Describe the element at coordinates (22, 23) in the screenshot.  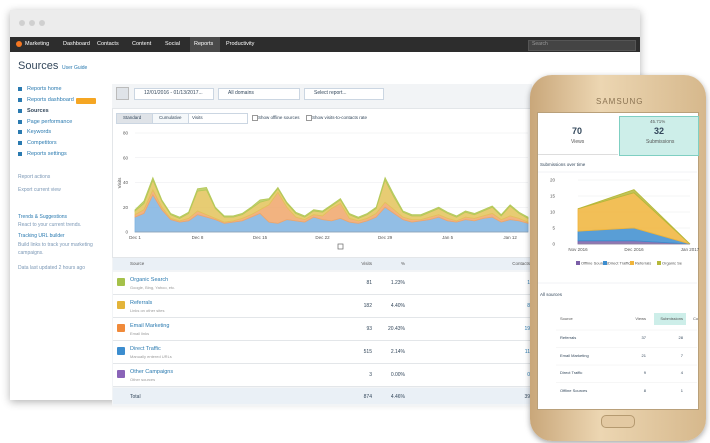
I see `window-dot` at that location.